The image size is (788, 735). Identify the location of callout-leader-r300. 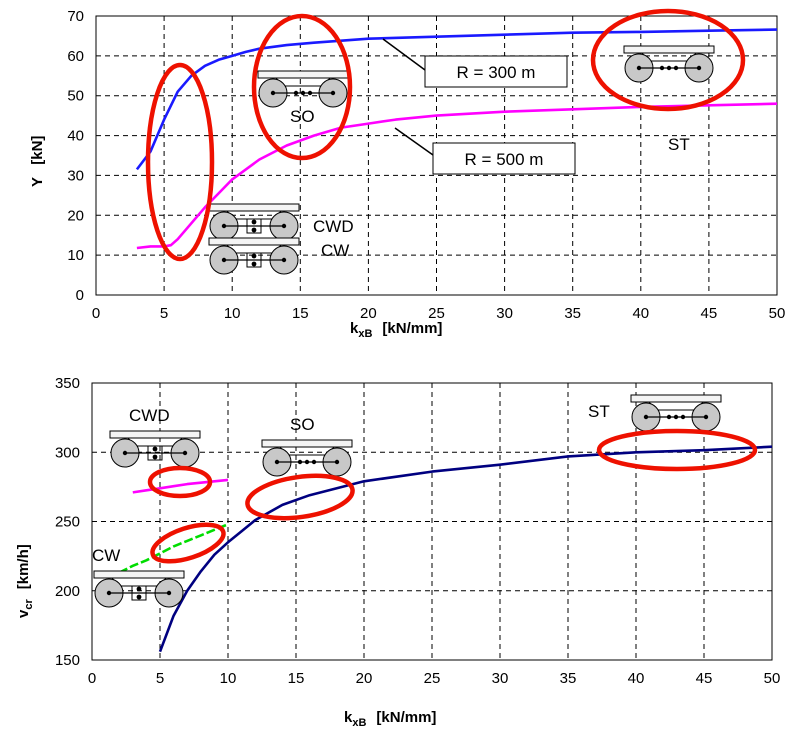
(404, 54).